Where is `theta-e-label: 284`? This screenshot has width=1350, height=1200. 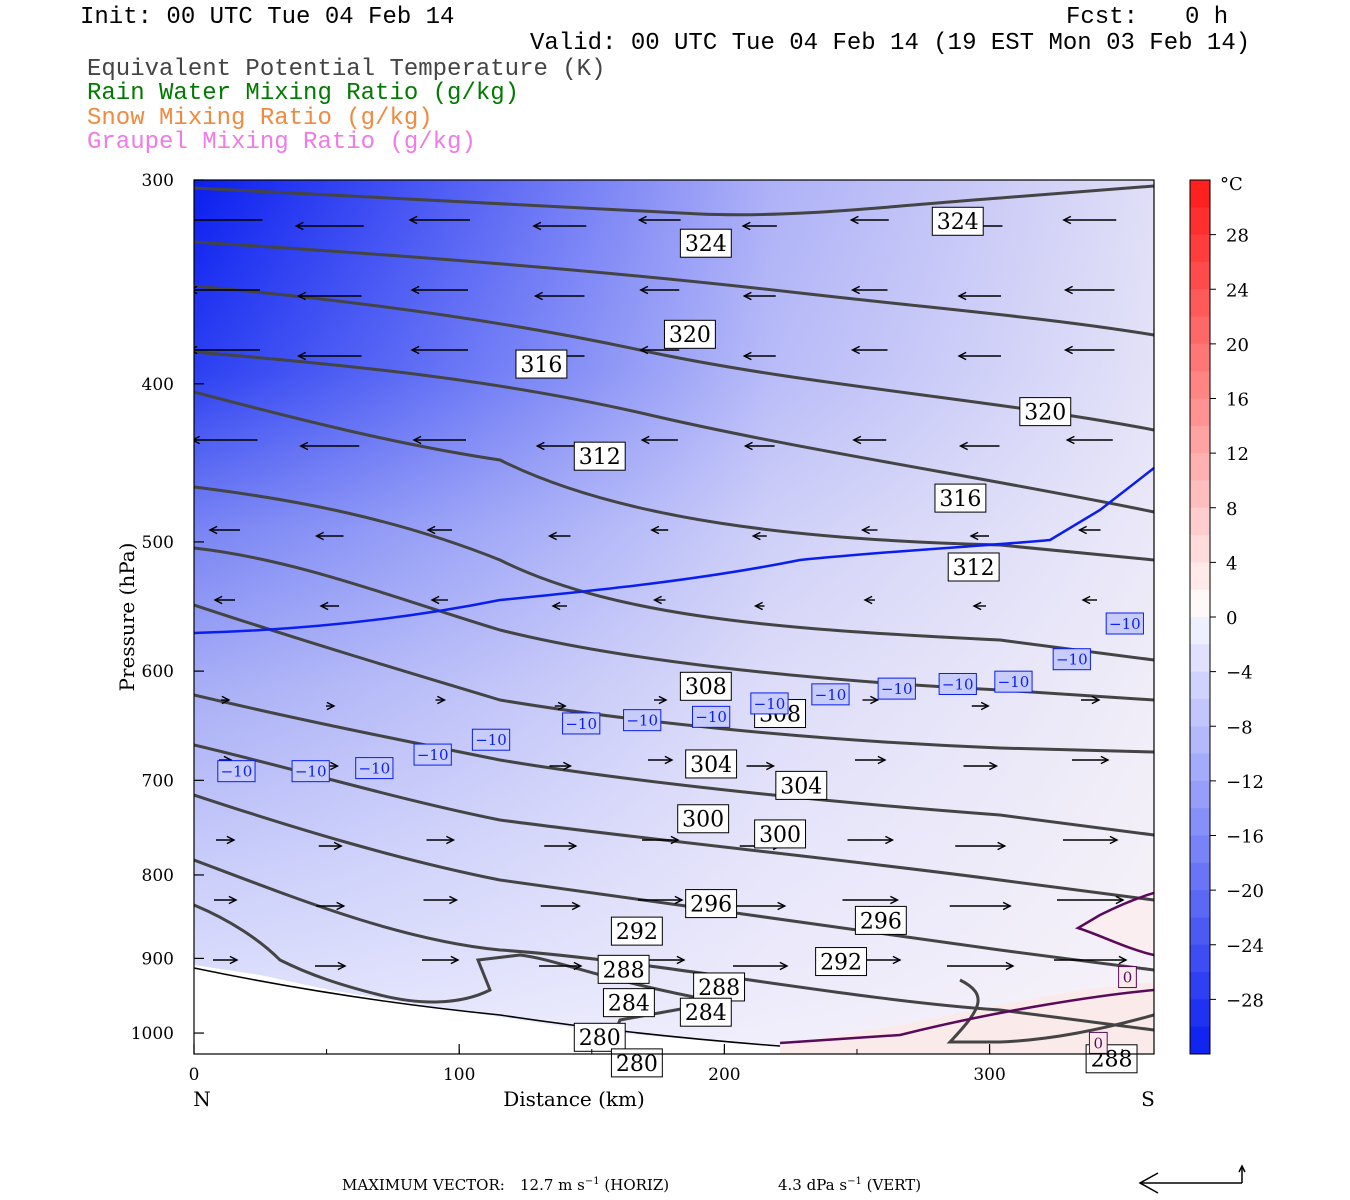 theta-e-label: 284 is located at coordinates (705, 1012).